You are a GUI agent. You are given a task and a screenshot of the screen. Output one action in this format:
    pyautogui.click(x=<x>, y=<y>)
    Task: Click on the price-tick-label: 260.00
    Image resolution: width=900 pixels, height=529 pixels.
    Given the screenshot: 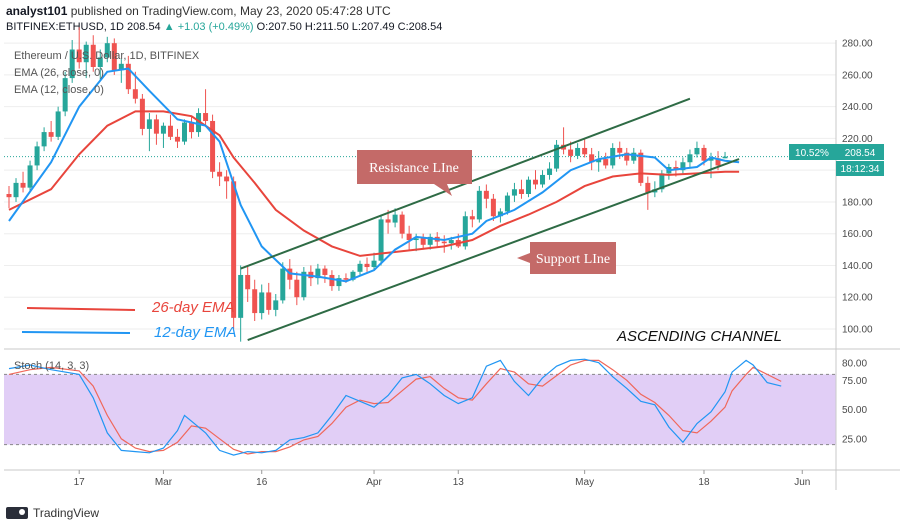 What is the action you would take?
    pyautogui.click(x=857, y=75)
    